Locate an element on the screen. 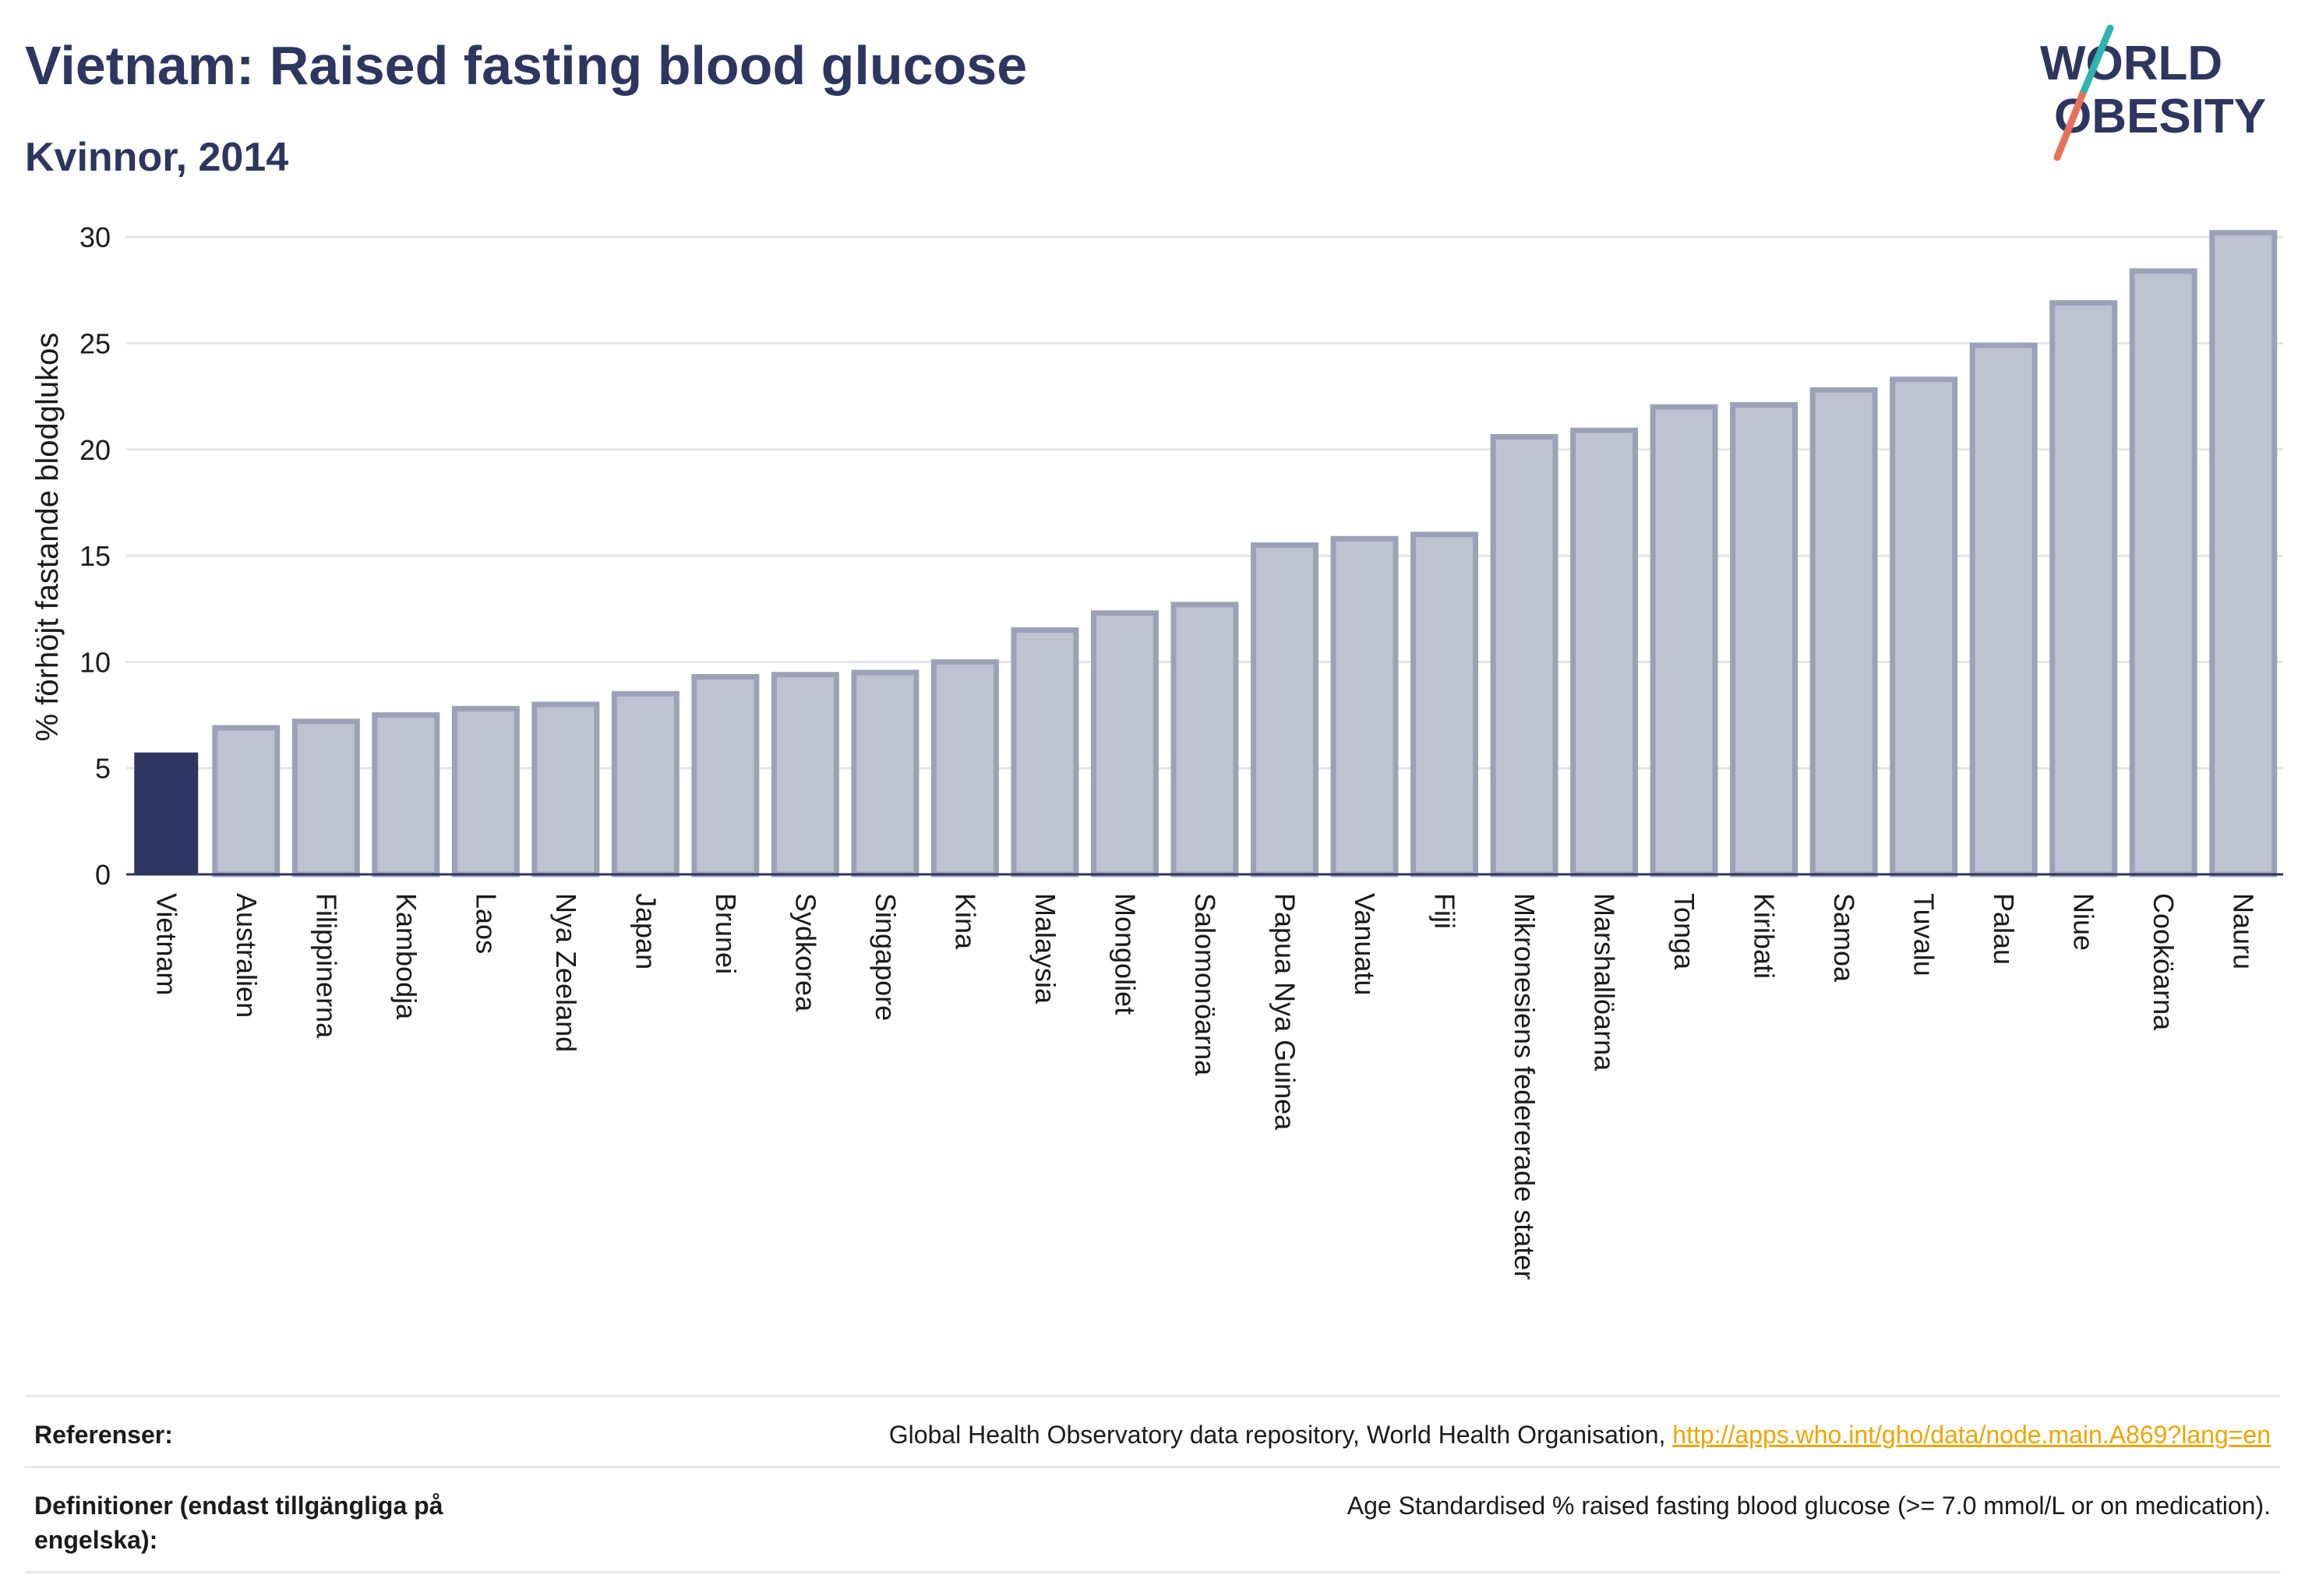 Image resolution: width=2305 pixels, height=1596 pixels. bar-vanuatu is located at coordinates (1364, 706).